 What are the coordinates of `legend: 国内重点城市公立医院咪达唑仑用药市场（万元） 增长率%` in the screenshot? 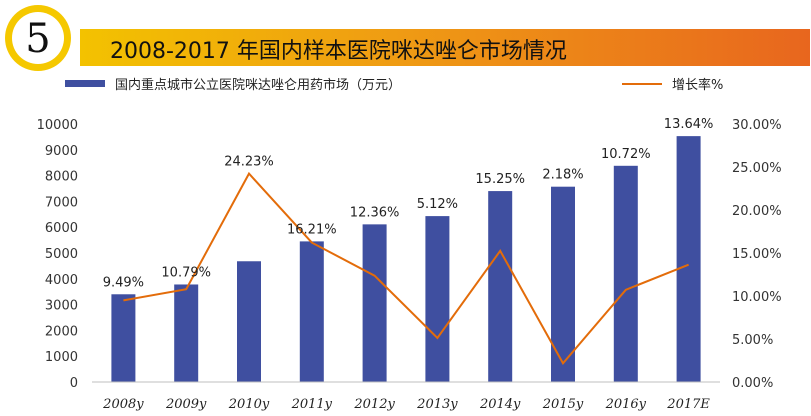 It's located at (394, 85).